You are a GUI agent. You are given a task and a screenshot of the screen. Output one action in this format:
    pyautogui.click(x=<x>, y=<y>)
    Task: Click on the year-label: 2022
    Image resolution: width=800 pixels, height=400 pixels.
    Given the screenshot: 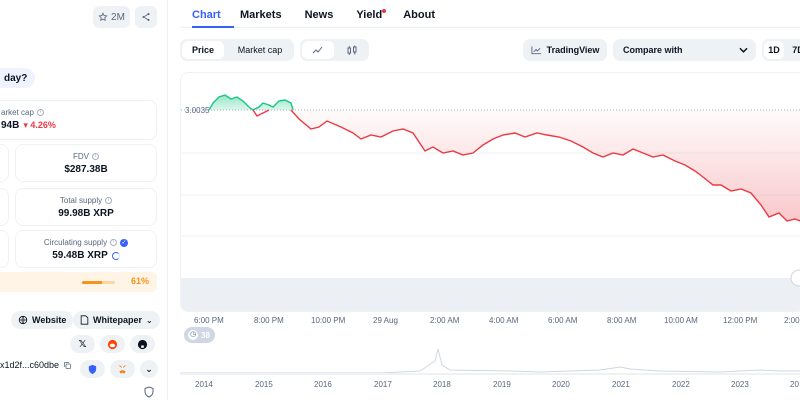 What is the action you would take?
    pyautogui.click(x=681, y=384)
    